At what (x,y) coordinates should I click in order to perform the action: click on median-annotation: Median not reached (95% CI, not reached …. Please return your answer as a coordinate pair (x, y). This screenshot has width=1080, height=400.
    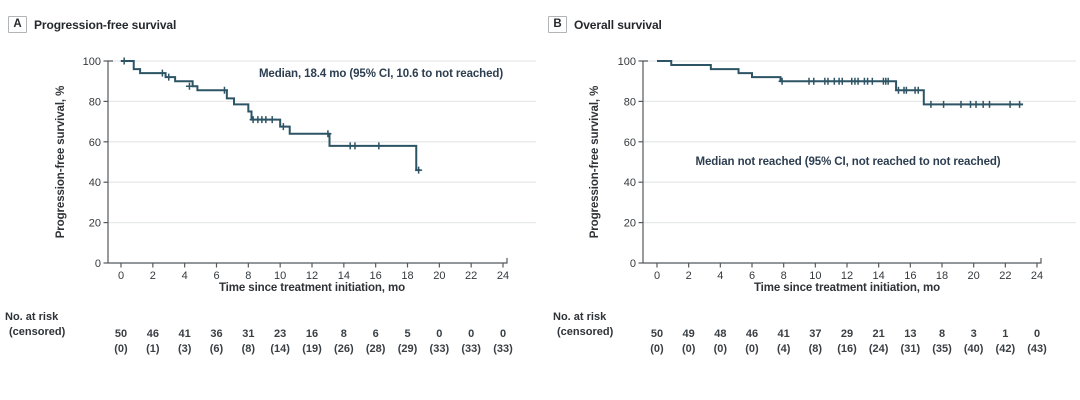
    Looking at the image, I should click on (848, 162).